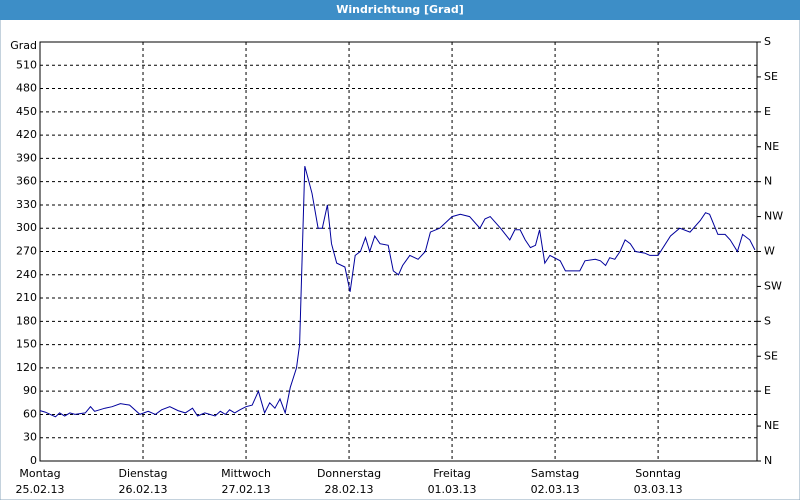 Image resolution: width=800 pixels, height=500 pixels. Describe the element at coordinates (246, 473) in the screenshot. I see `x-tick-label: Mittwoch` at that location.